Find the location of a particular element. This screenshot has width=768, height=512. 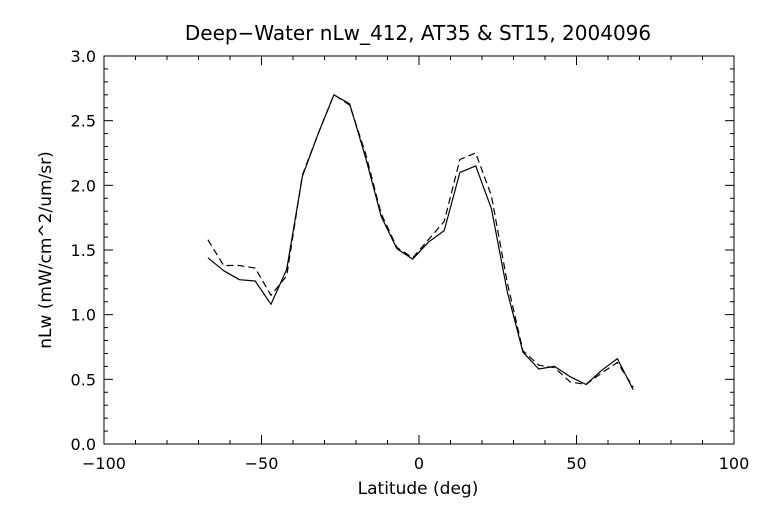

x-tick-label: 0 is located at coordinates (419, 463).